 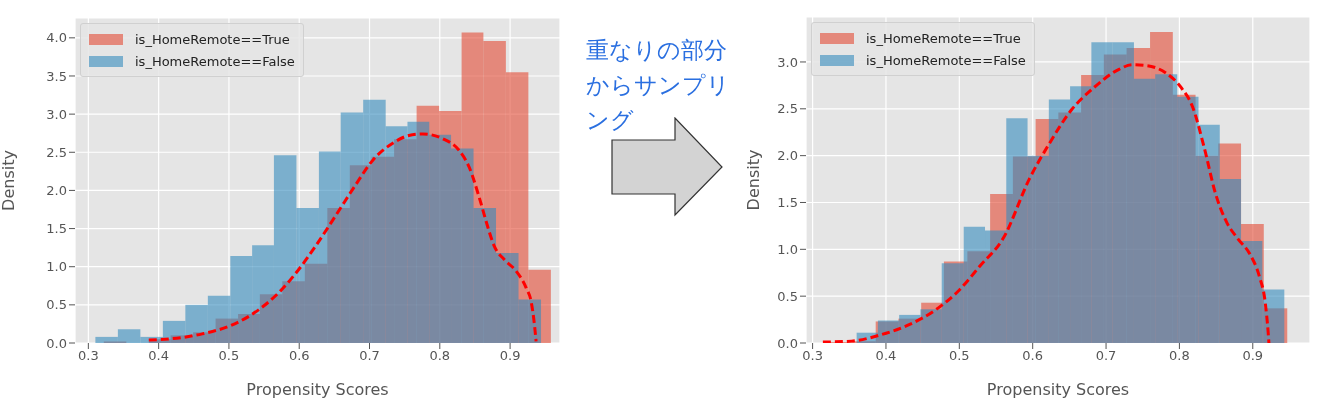 What do you see at coordinates (56, 76) in the screenshot?
I see `y-tick-label: 3.5` at bounding box center [56, 76].